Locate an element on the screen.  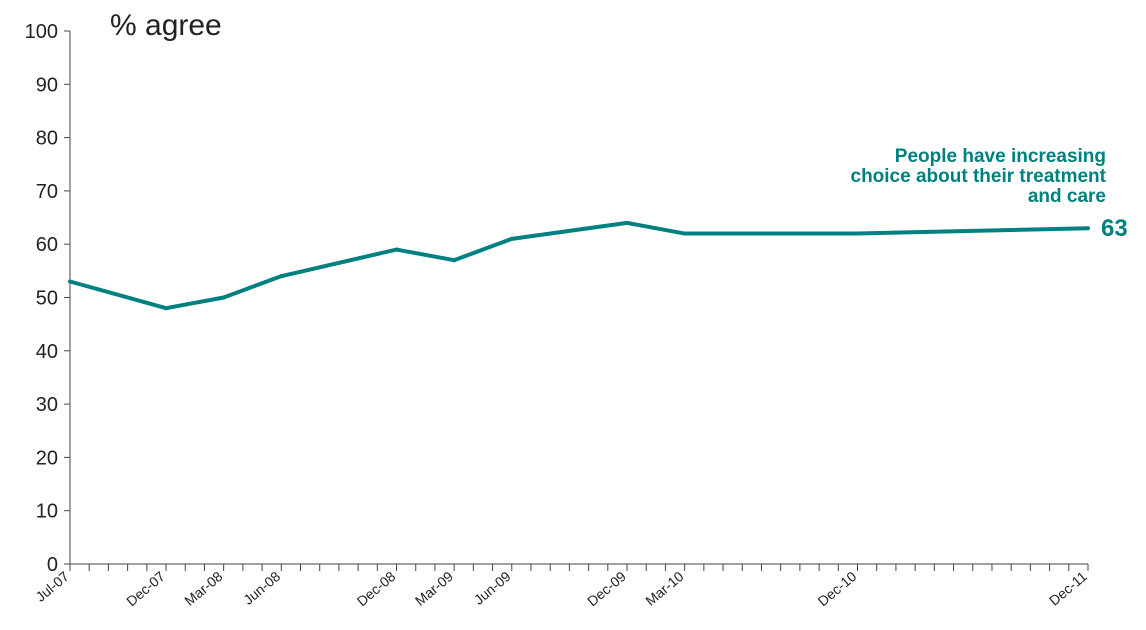
series-group is located at coordinates (579, 265).